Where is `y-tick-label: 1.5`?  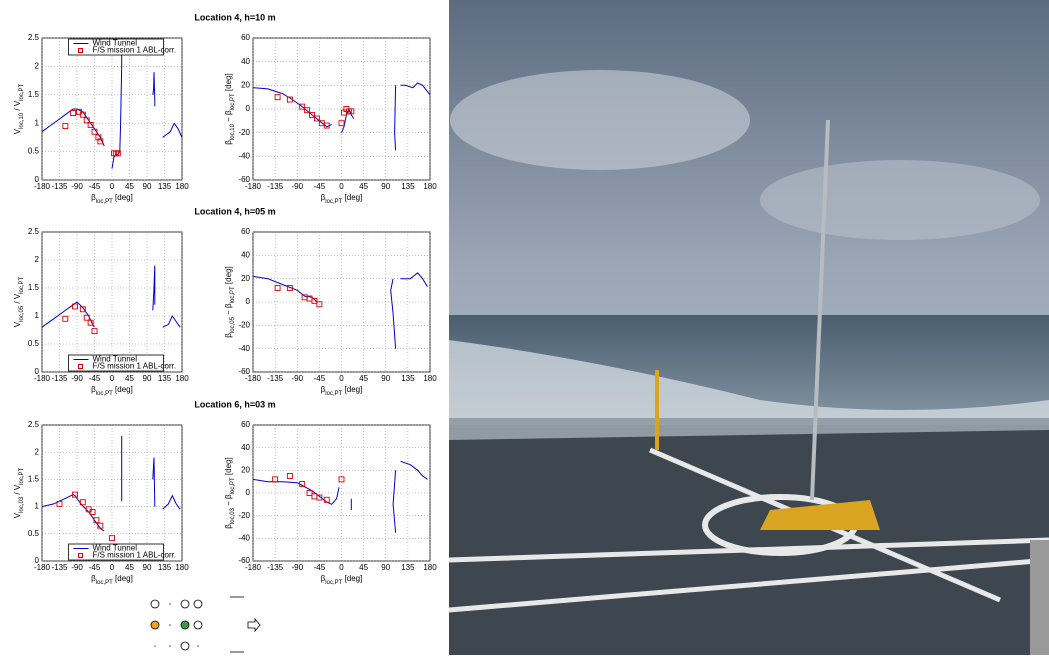
y-tick-label: 1.5 is located at coordinates (34, 287).